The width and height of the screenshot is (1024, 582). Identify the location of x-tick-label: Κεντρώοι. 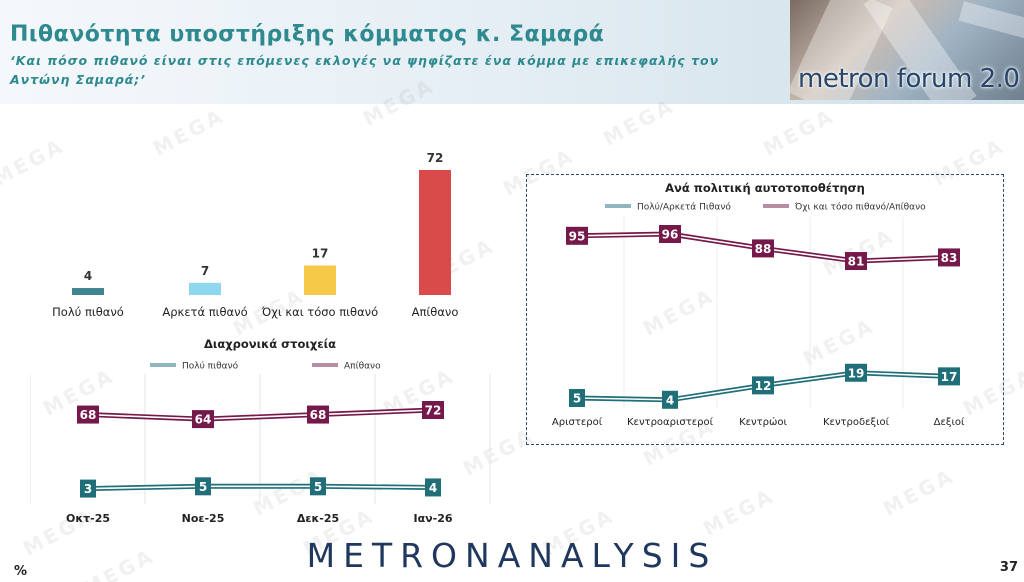
(763, 422).